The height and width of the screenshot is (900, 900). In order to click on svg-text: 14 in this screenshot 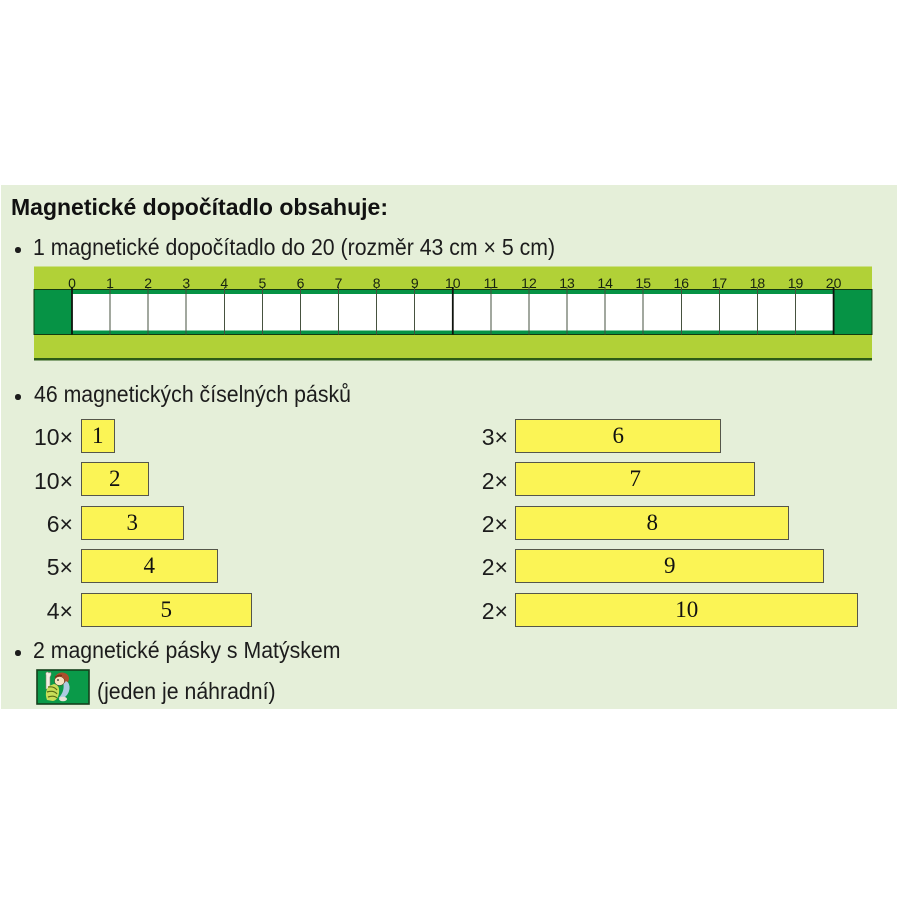, I will do `click(605, 283)`.